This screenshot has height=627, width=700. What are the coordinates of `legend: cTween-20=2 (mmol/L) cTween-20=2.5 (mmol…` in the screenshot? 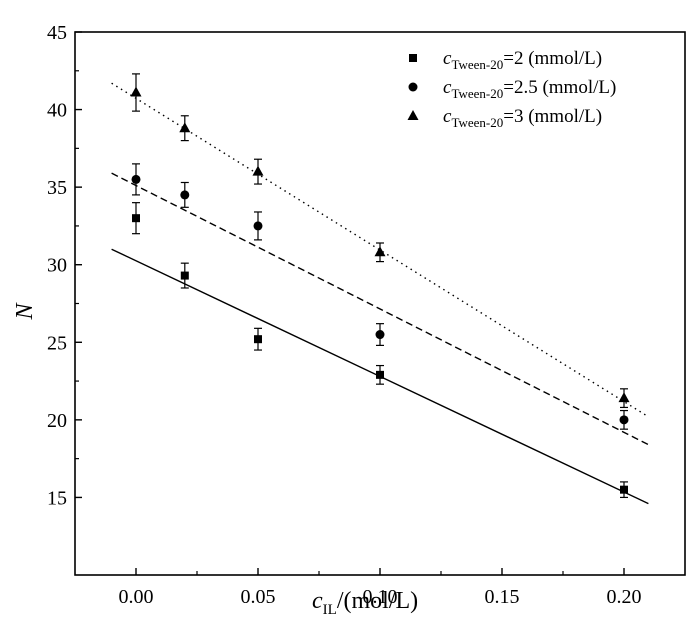 It's located at (511, 89).